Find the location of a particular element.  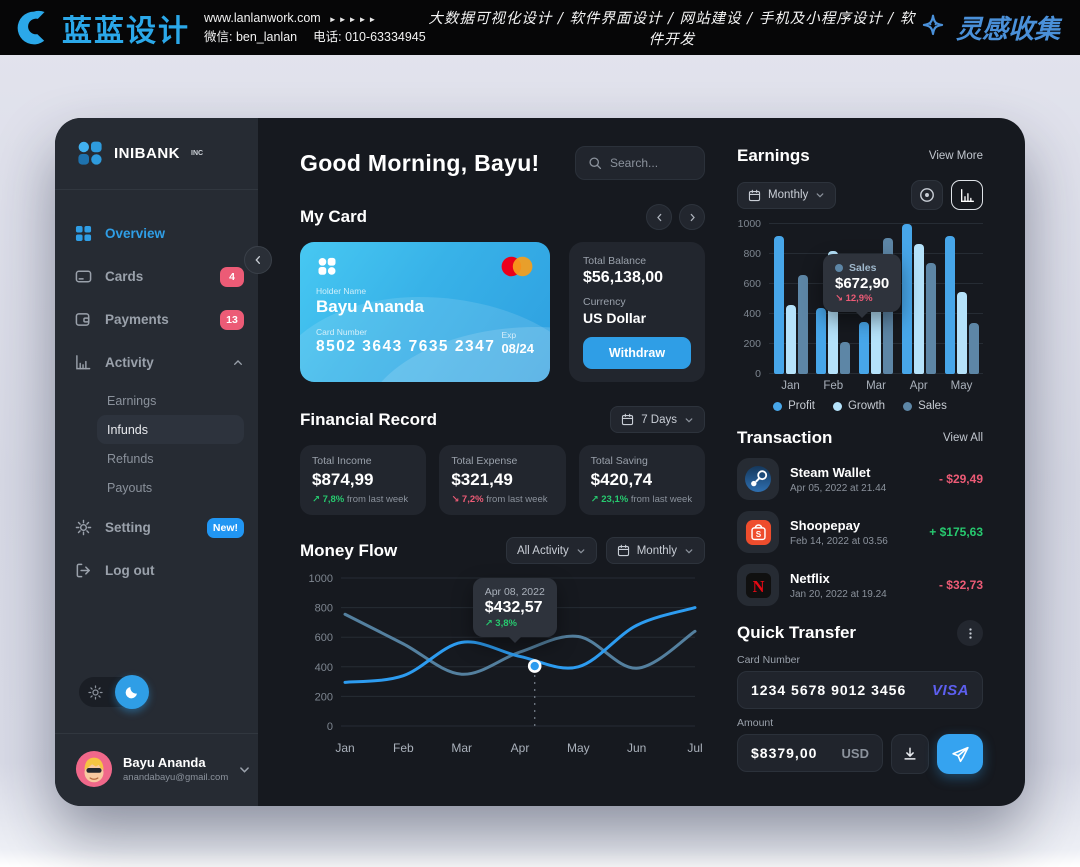

search-box is located at coordinates (640, 163).